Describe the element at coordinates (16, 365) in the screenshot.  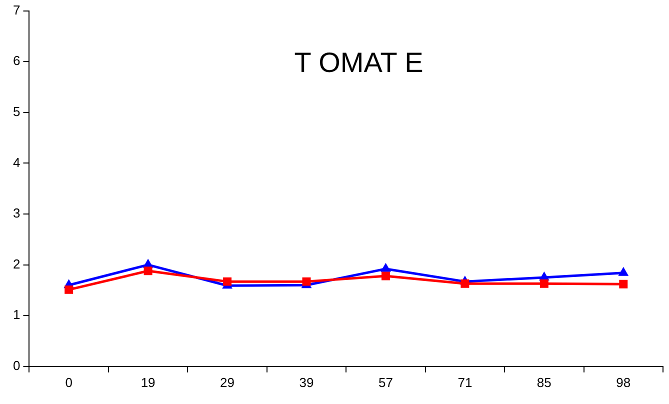
I see `y-tick-label: 0` at that location.